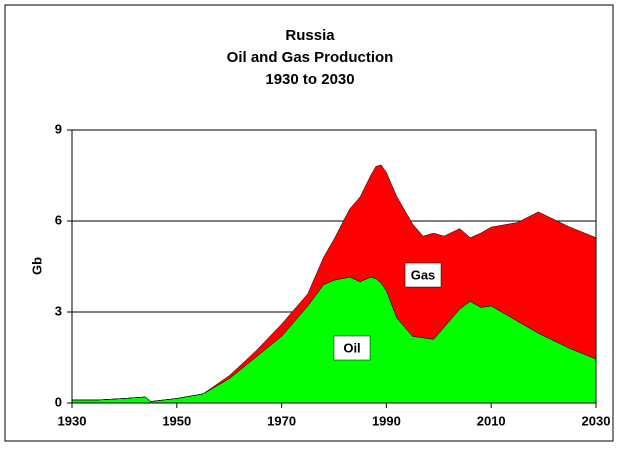  What do you see at coordinates (36, 266) in the screenshot?
I see `y-axis-label: Gb` at bounding box center [36, 266].